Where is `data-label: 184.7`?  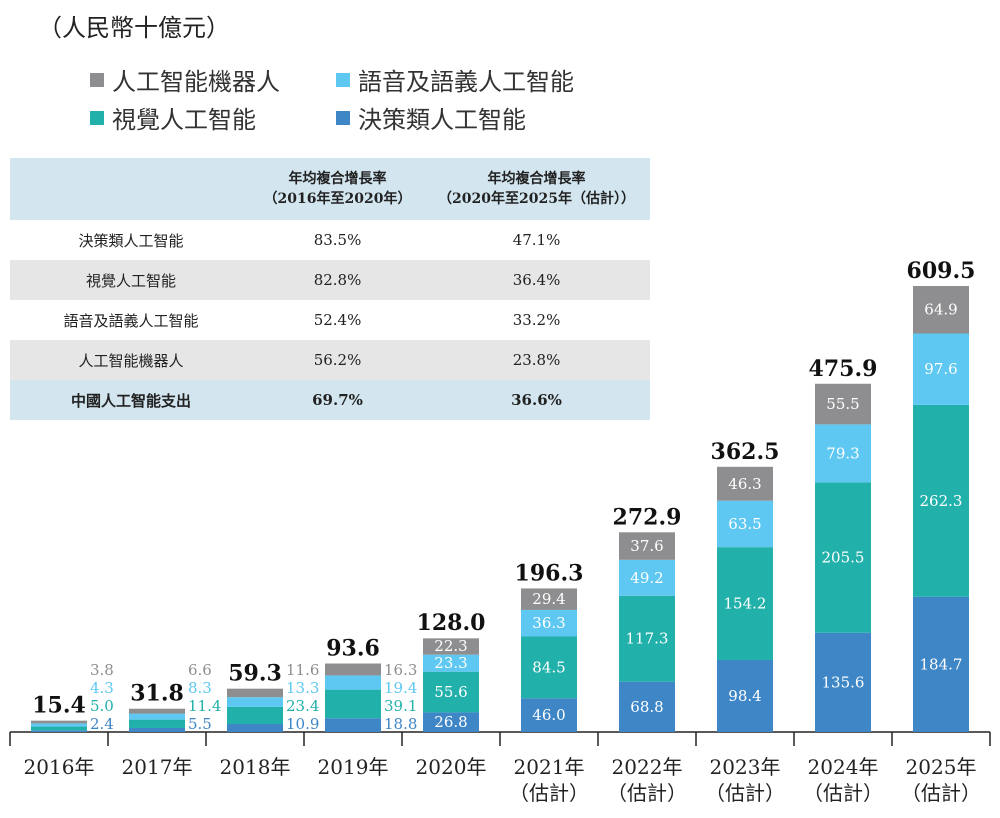 data-label: 184.7 is located at coordinates (941, 664).